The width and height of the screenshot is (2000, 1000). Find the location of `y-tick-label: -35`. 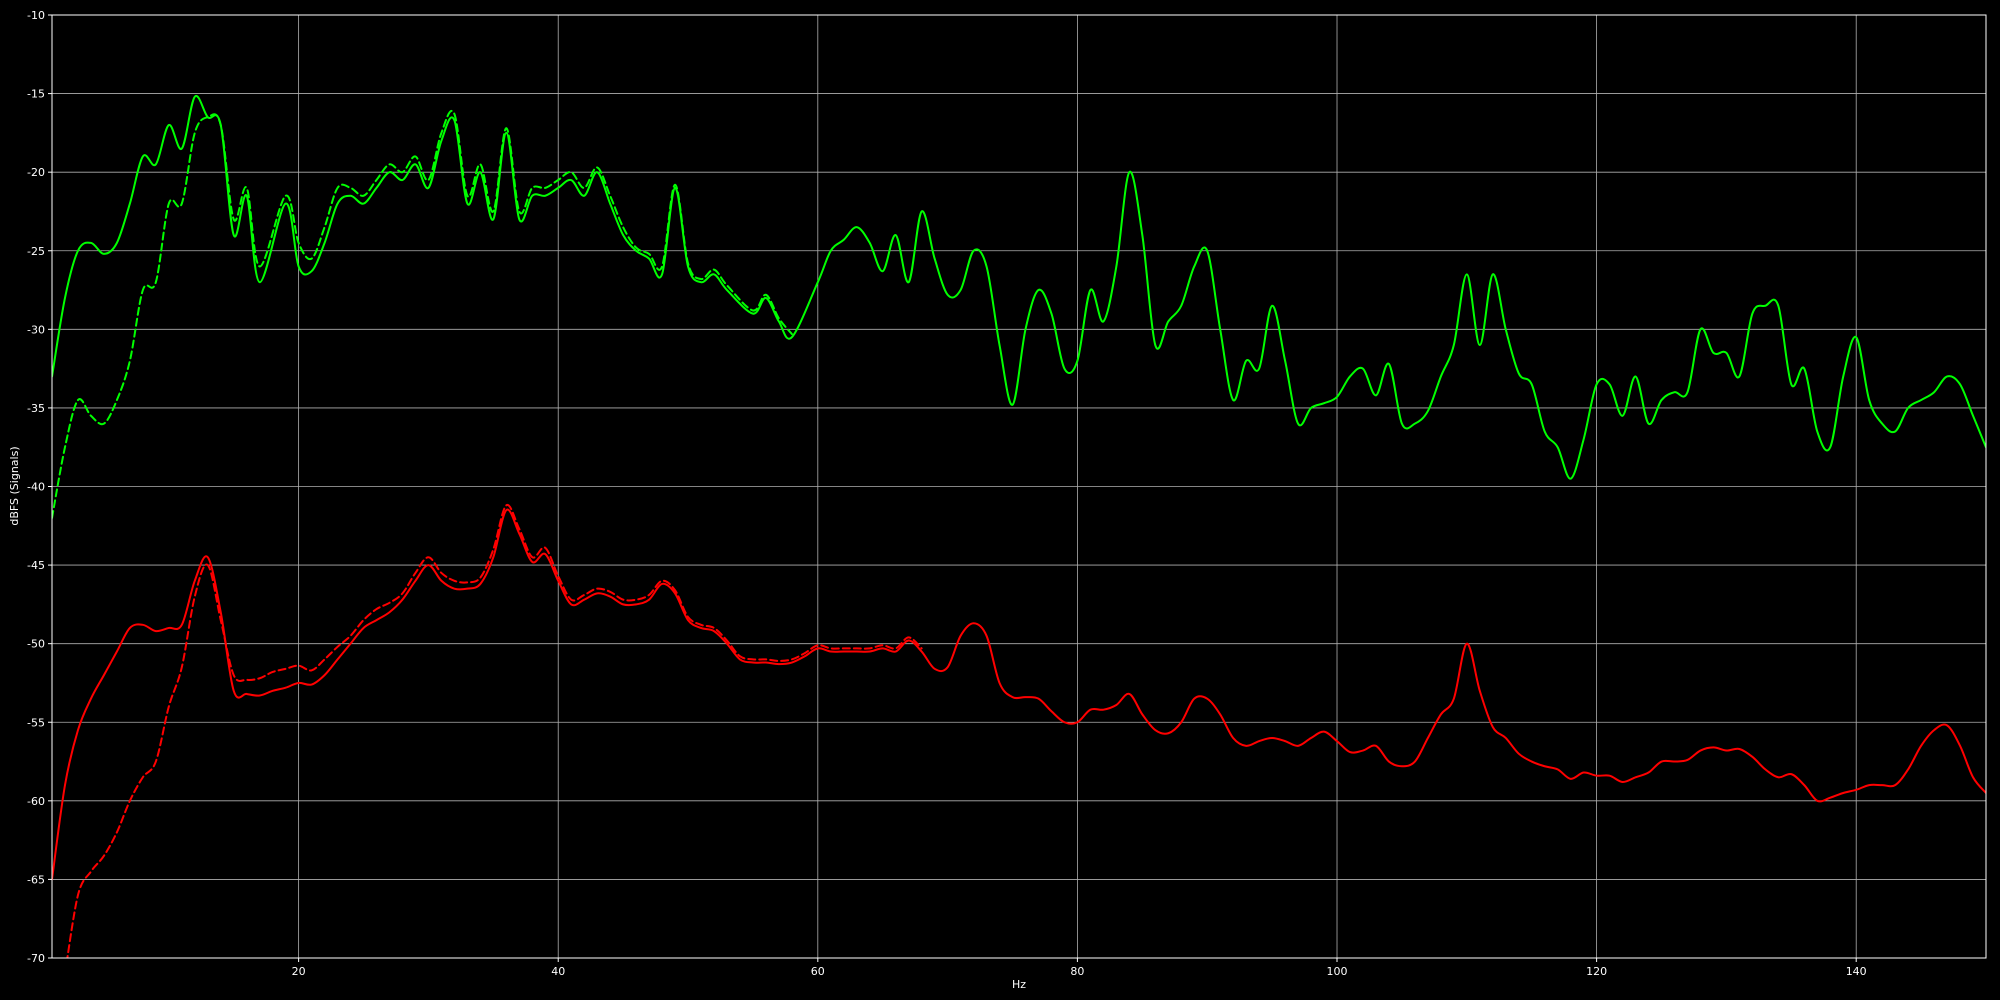

y-tick-label: -35 is located at coordinates (36, 408).